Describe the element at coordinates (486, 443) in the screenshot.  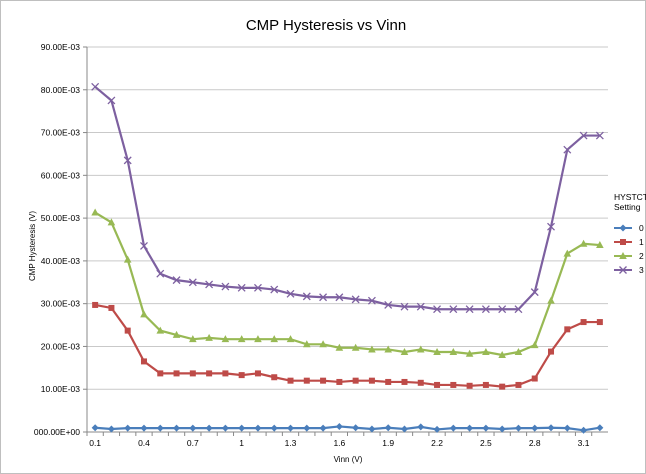
I see `x-tick-label: 2.5` at that location.